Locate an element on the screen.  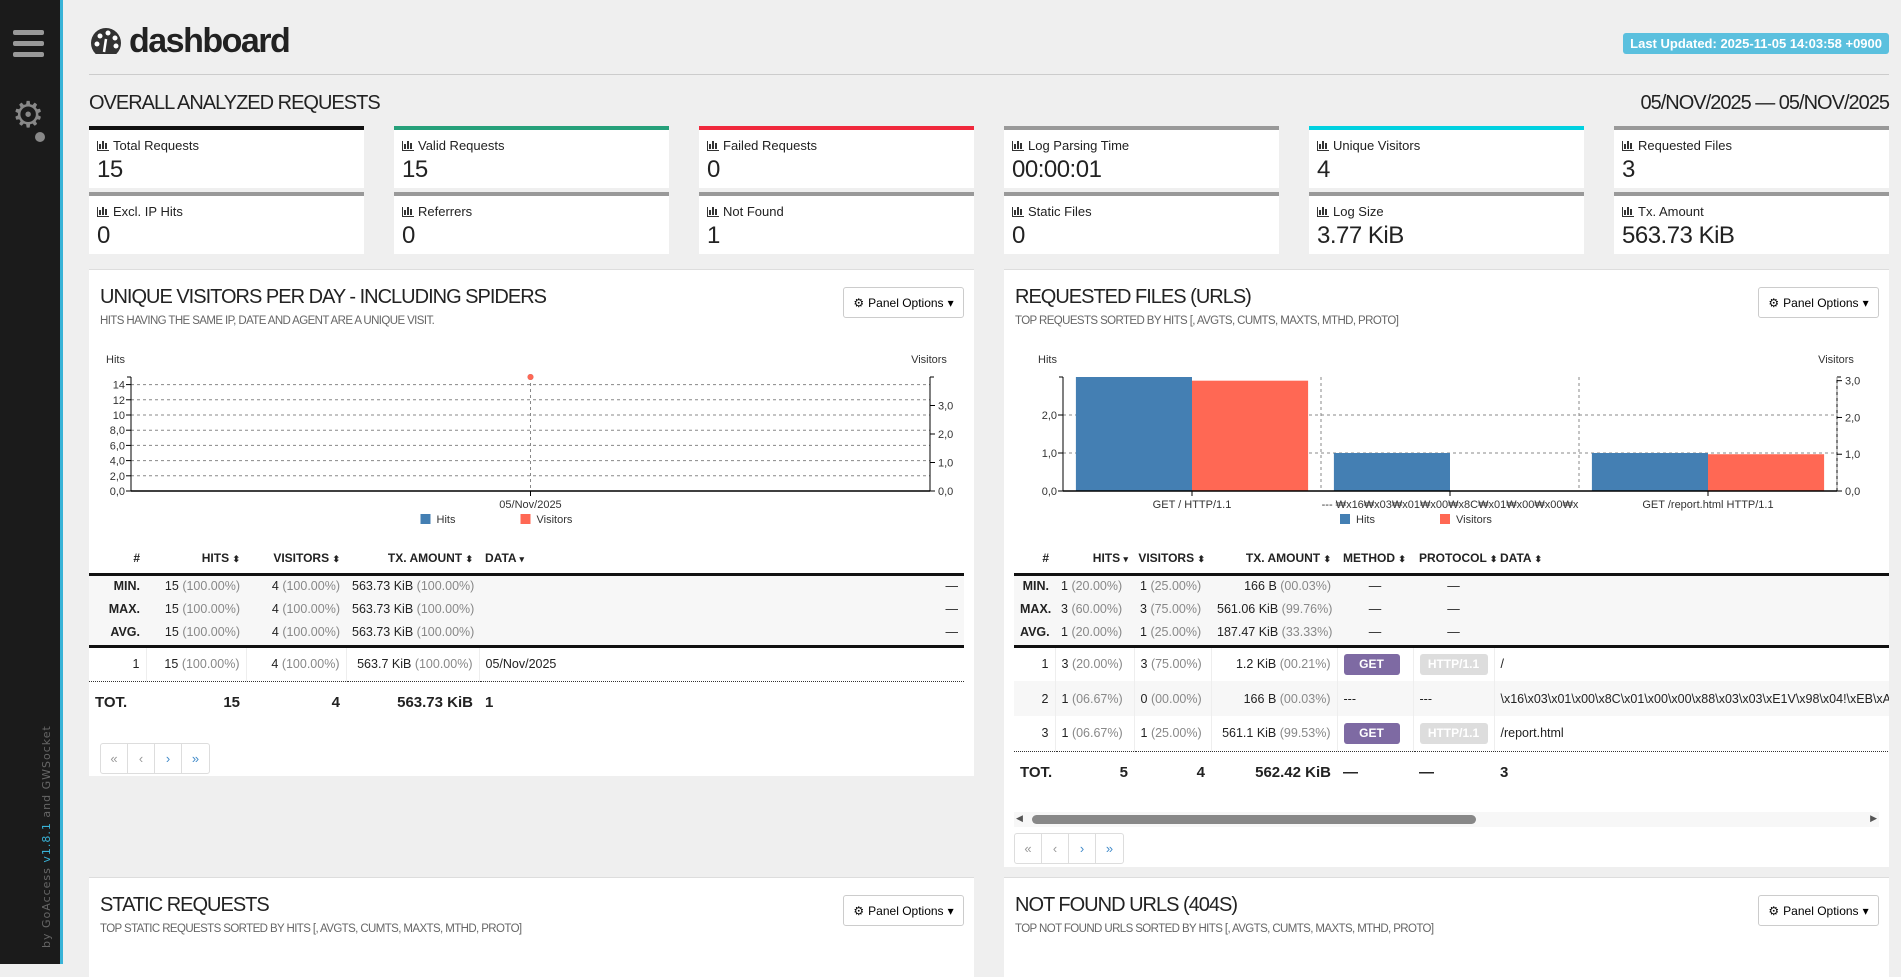
metric-card: Static Files 0 is located at coordinates (1141, 223).